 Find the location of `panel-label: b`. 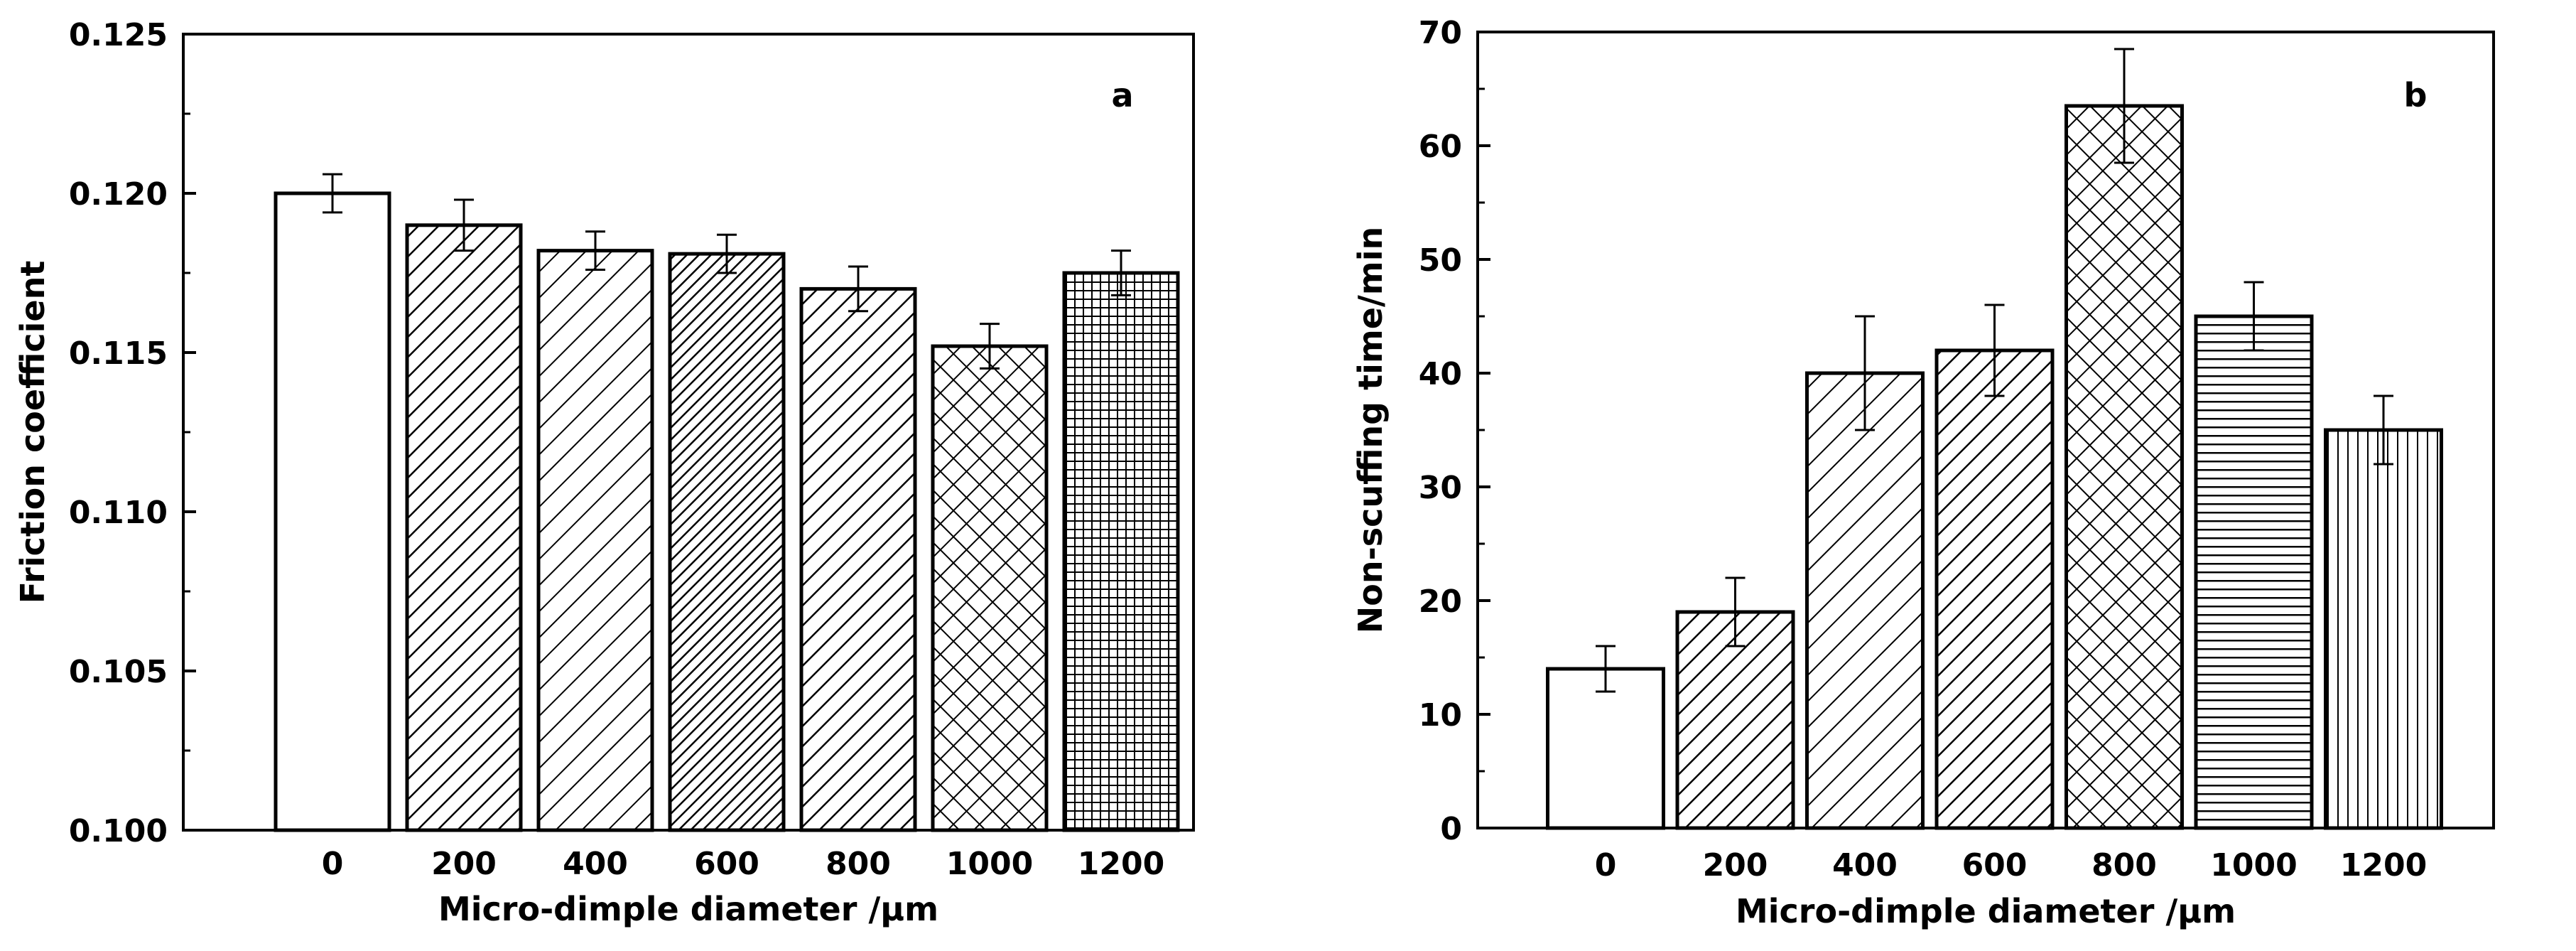

panel-label: b is located at coordinates (2416, 95).